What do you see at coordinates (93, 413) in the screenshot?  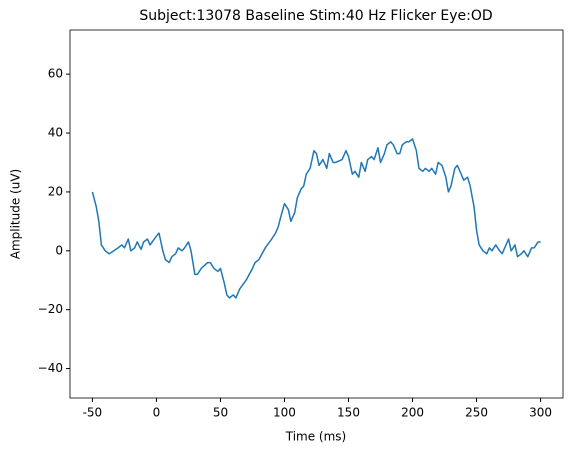 I see `x-tick-label: -50` at bounding box center [93, 413].